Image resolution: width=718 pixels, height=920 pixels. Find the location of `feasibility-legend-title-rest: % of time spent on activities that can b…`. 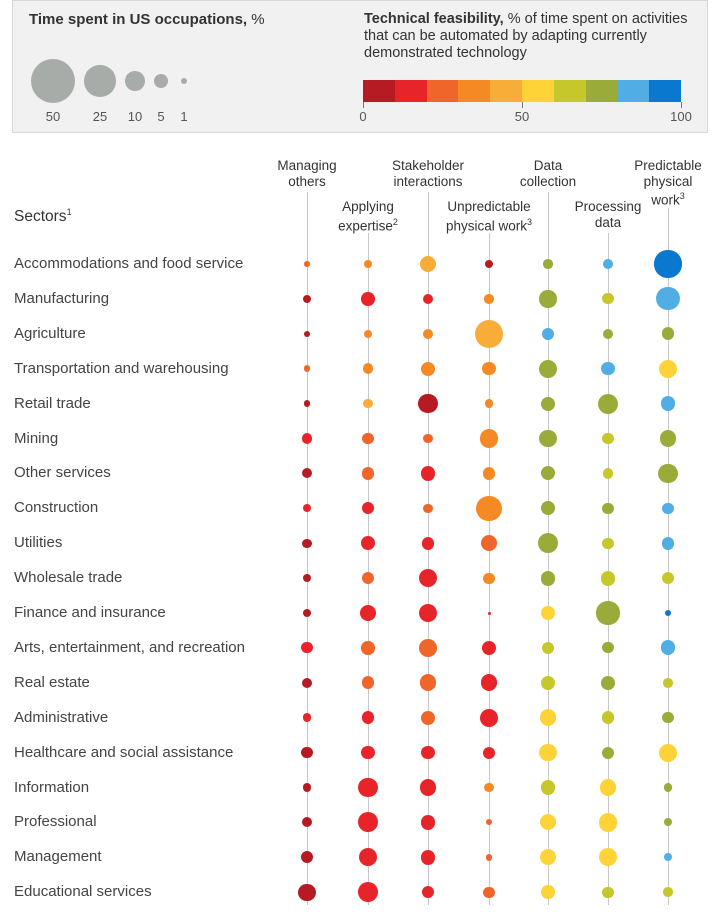

feasibility-legend-title-rest: % of time spent on activities that can b… is located at coordinates (526, 36).